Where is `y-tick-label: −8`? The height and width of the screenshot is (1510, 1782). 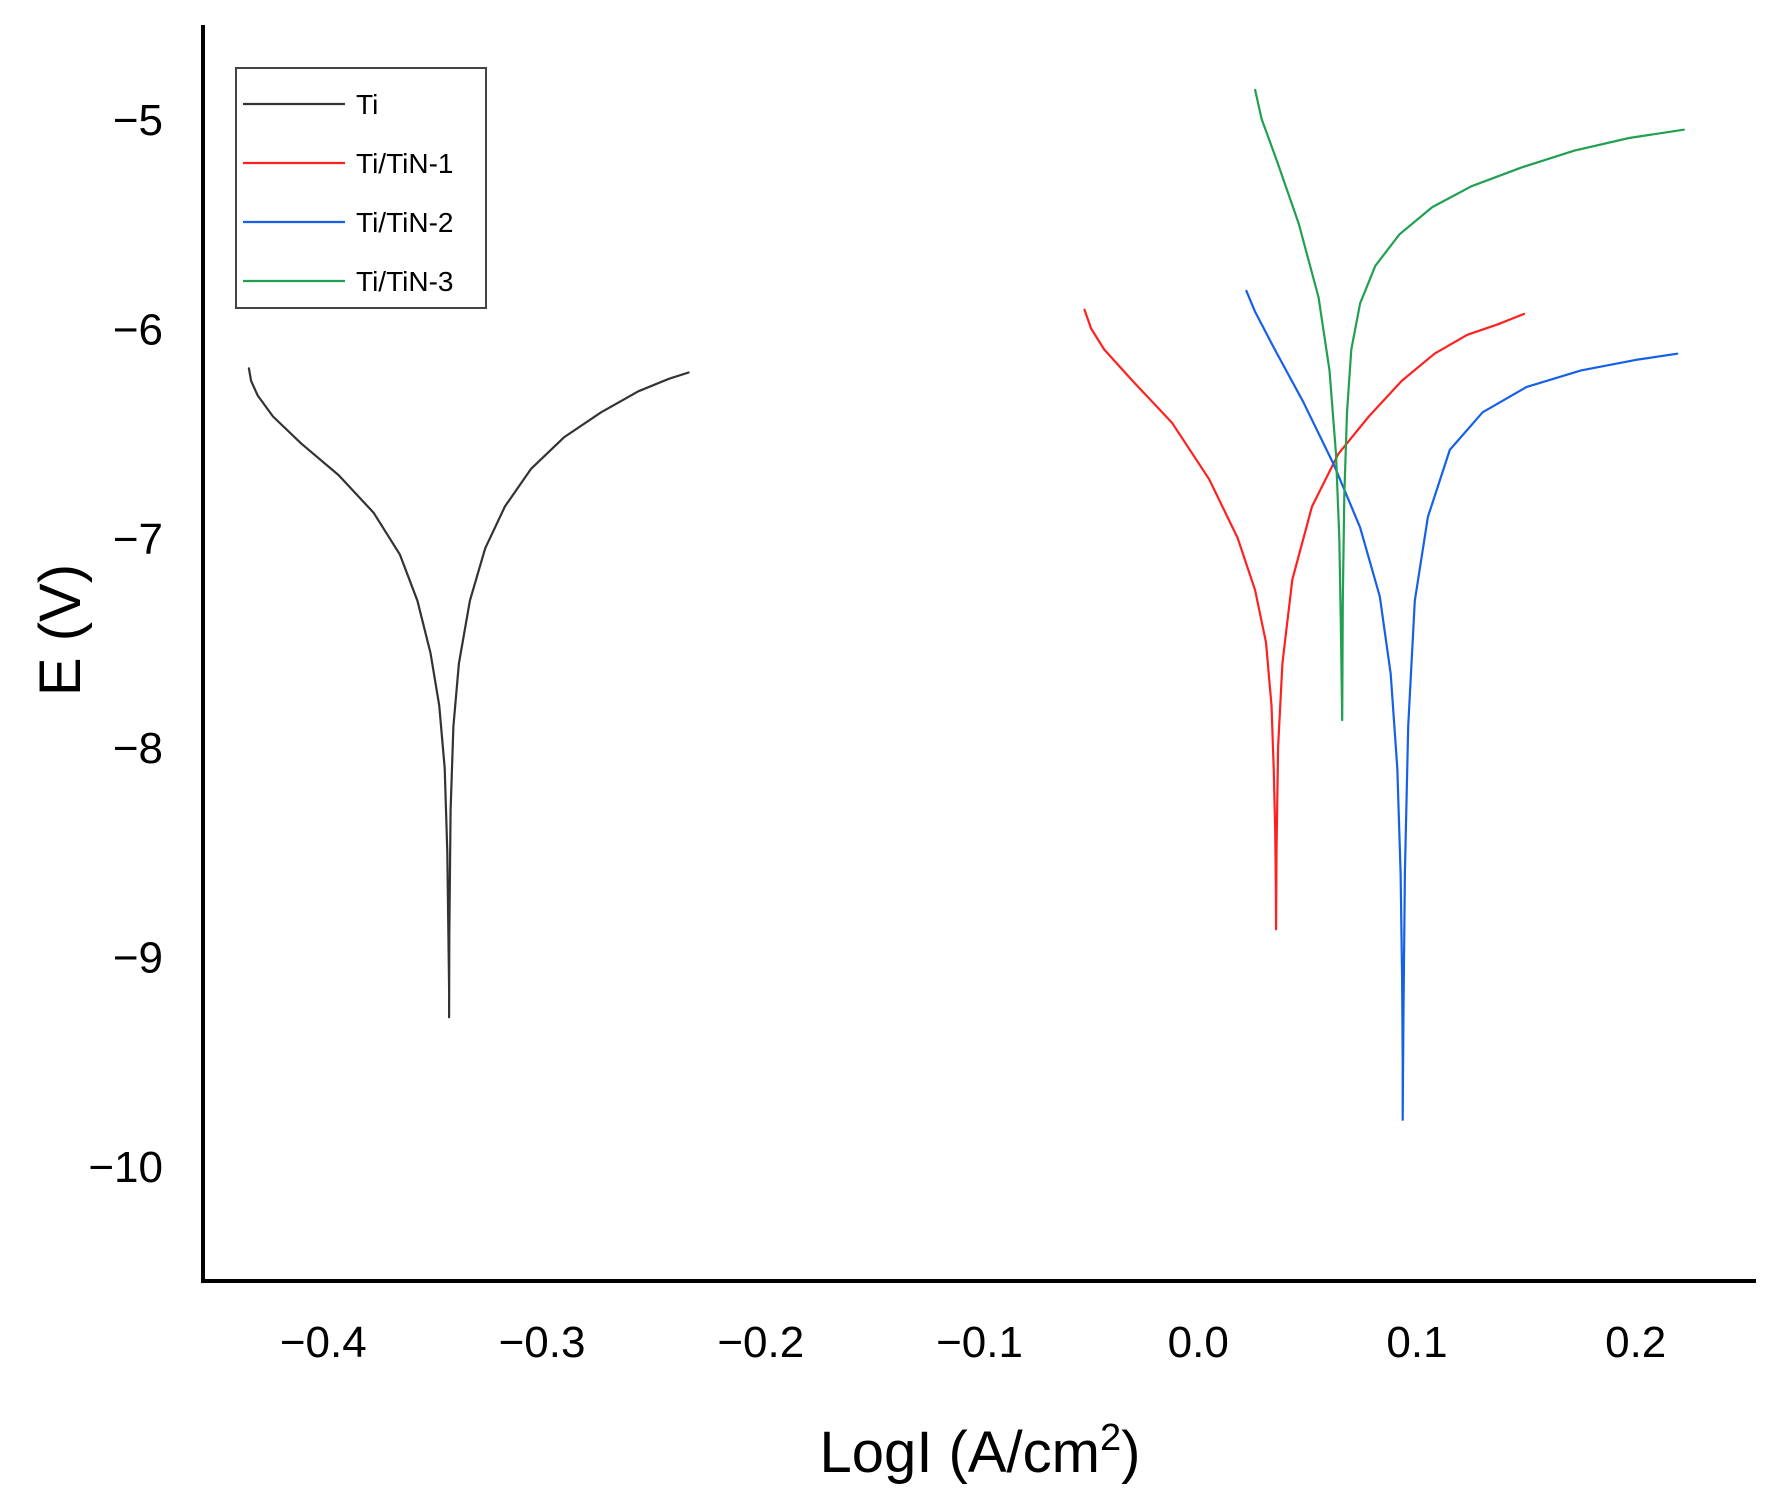
y-tick-label: −8 is located at coordinates (138, 748).